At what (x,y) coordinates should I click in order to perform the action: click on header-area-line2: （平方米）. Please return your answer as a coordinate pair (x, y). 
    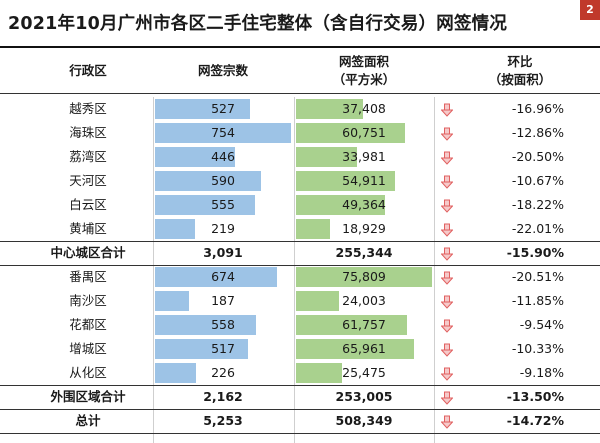
    Looking at the image, I should click on (364, 79).